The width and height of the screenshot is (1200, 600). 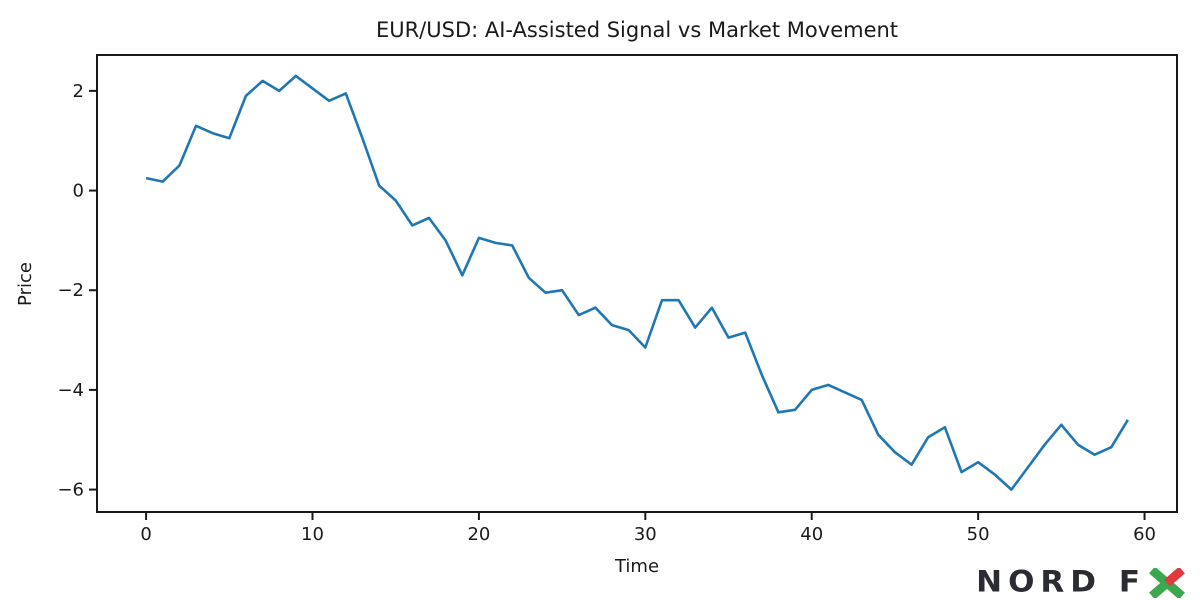 I want to click on x-tick-label: 20, so click(x=478, y=534).